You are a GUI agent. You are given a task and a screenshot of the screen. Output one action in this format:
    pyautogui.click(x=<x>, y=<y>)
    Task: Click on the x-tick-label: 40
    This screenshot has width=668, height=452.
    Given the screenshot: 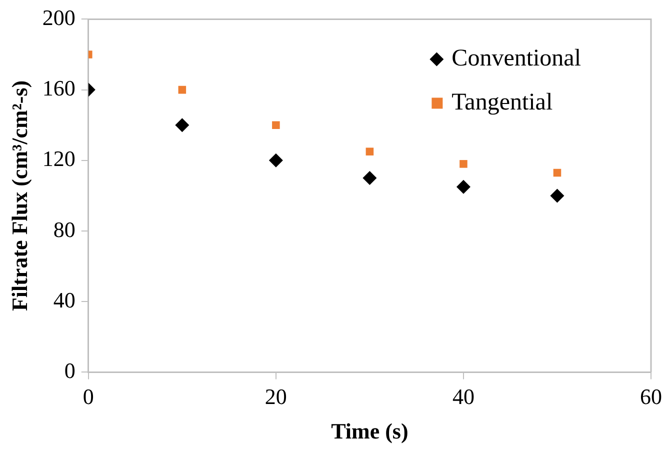 What is the action you would take?
    pyautogui.click(x=463, y=397)
    